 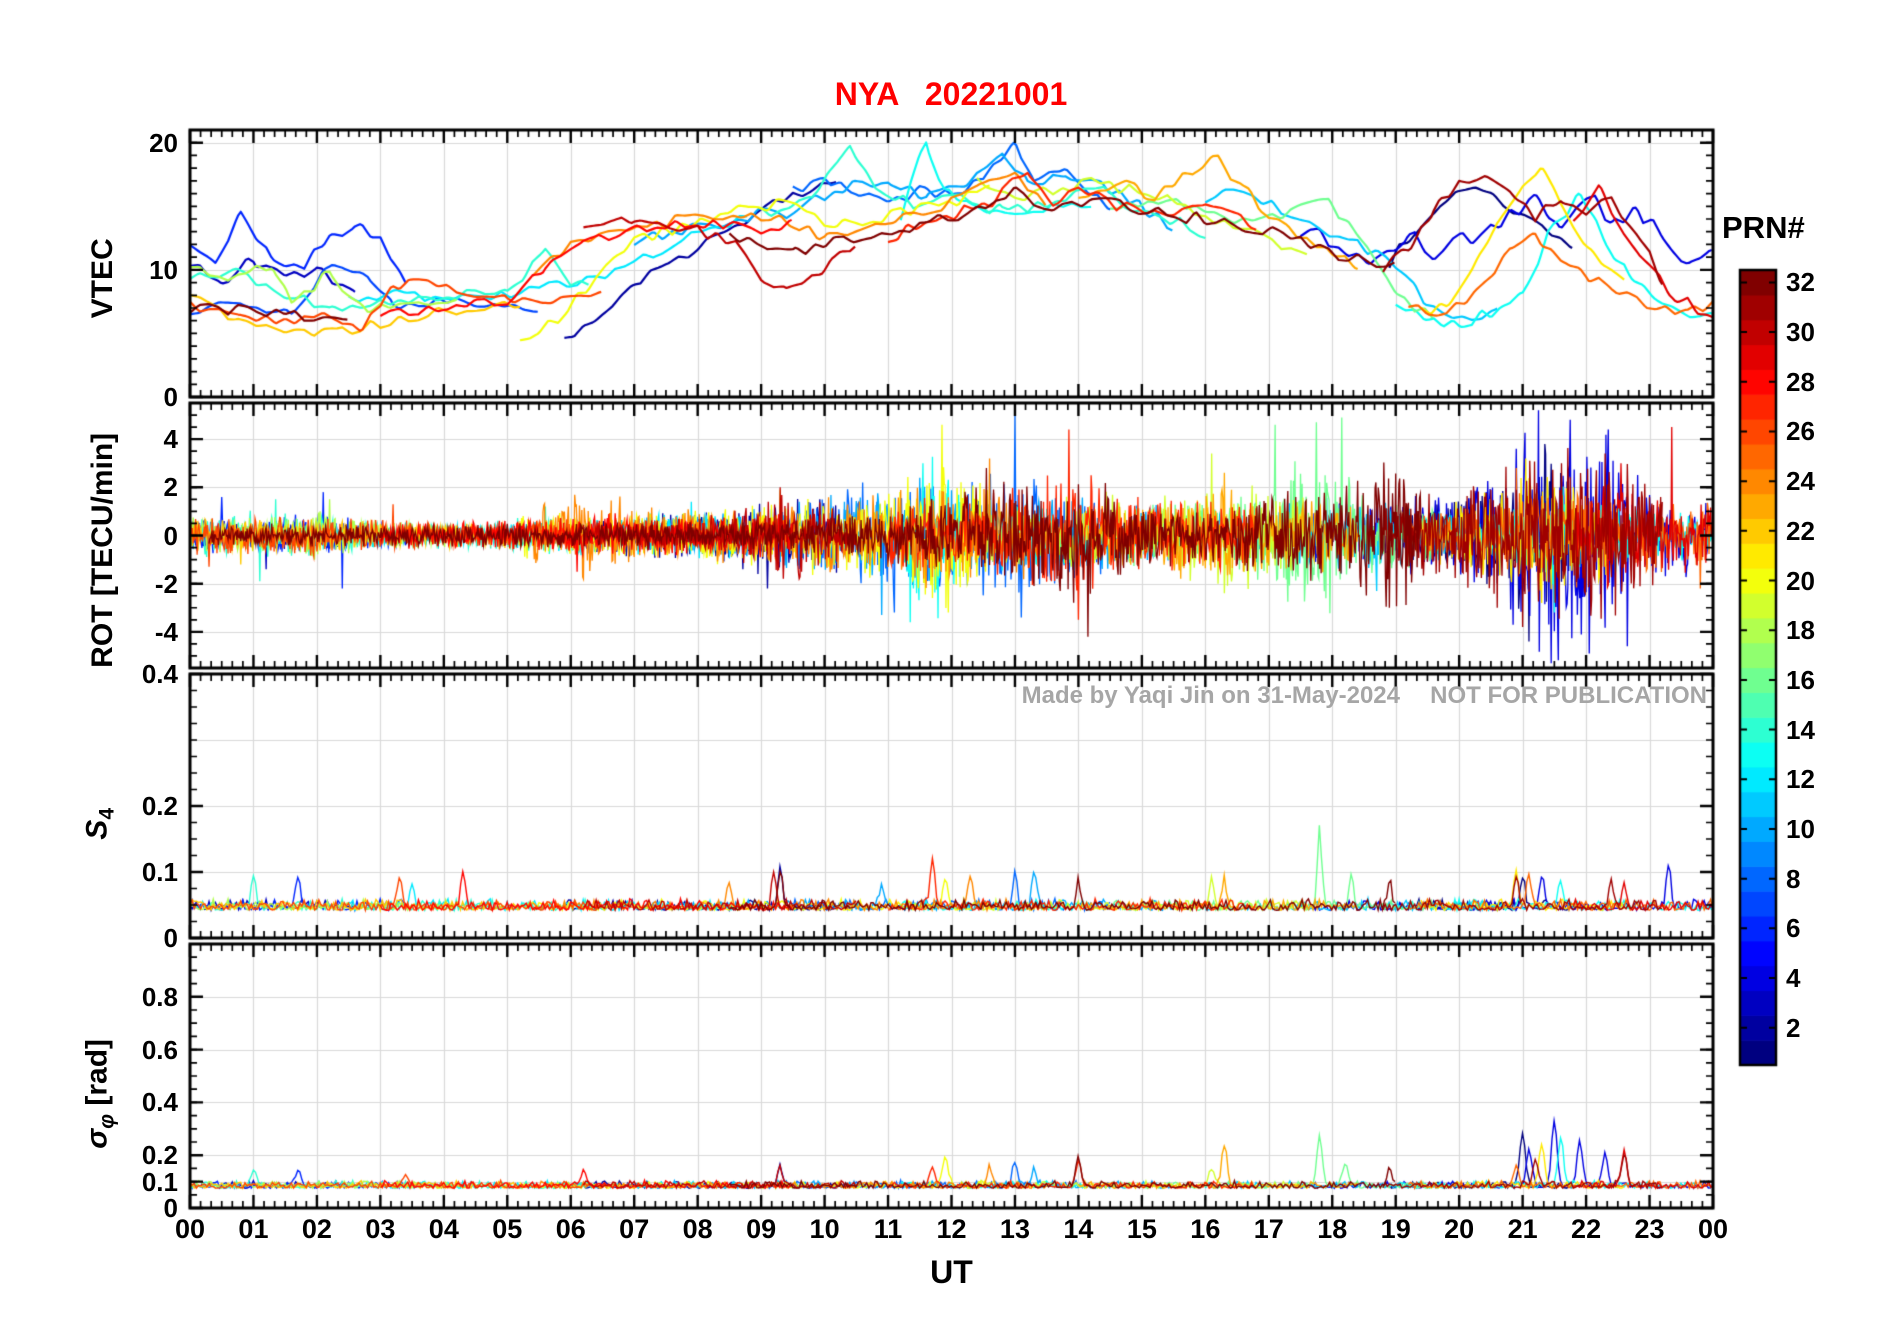 What do you see at coordinates (1205, 1229) in the screenshot?
I see `x-tick-label: 16` at bounding box center [1205, 1229].